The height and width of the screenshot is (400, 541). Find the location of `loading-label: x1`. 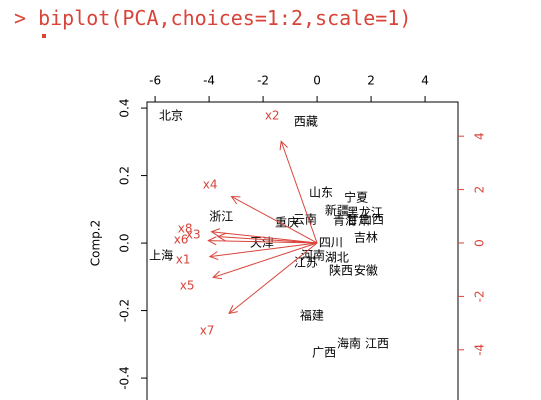

loading-label: x1 is located at coordinates (183, 260).